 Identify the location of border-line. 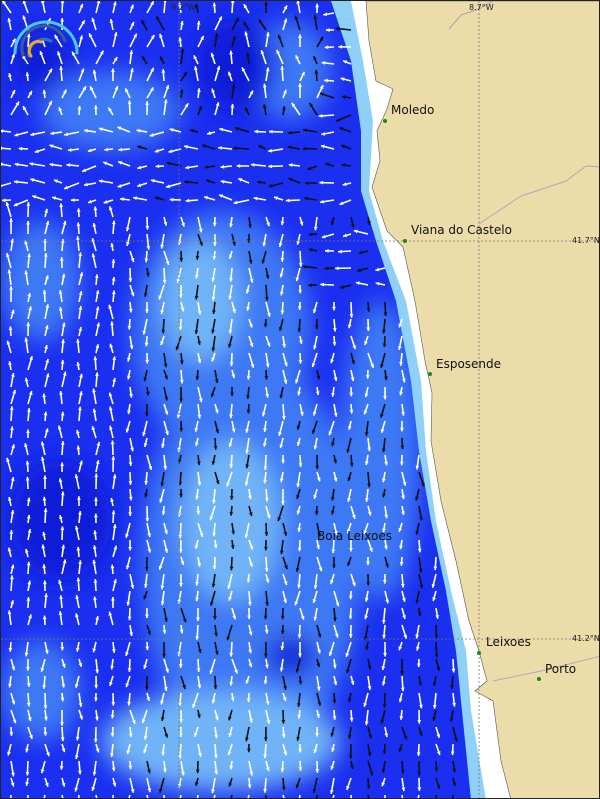
(471, 15).